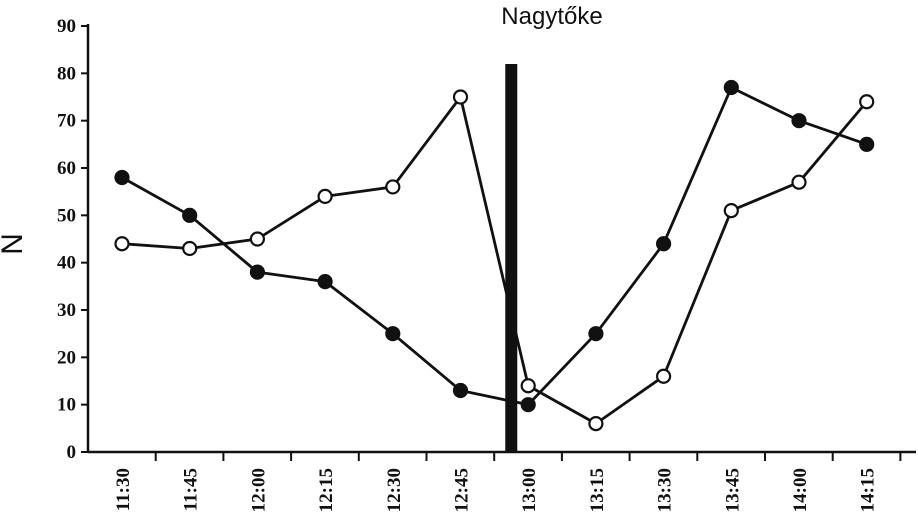 This screenshot has width=918, height=532. Describe the element at coordinates (326, 490) in the screenshot. I see `x-tick-label: 12:15` at that location.